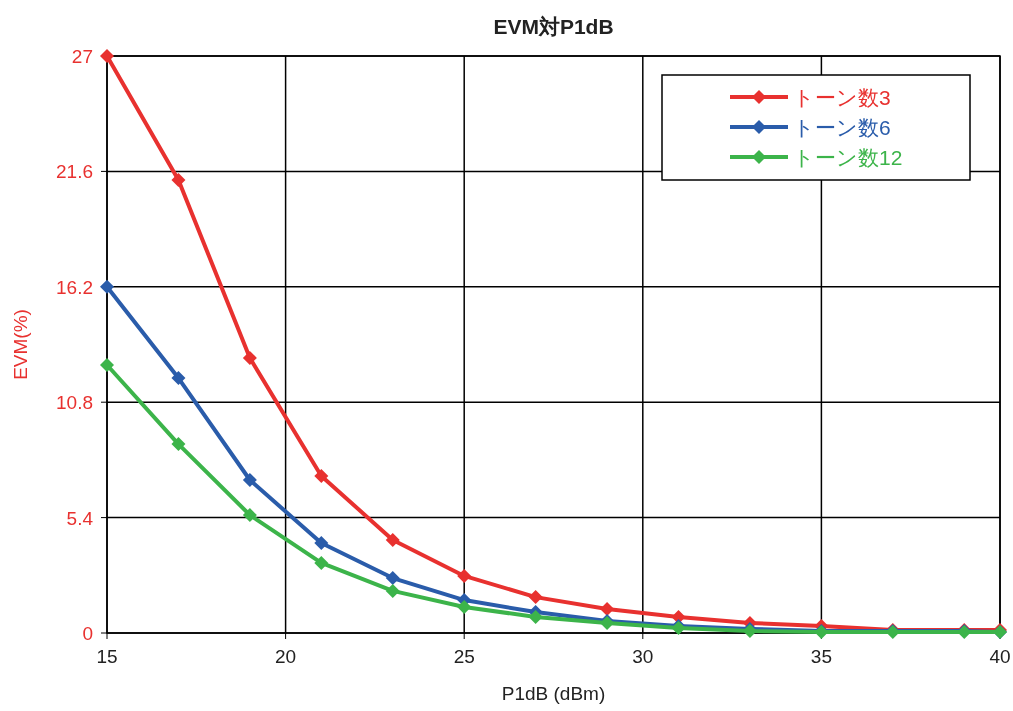 Image resolution: width=1013 pixels, height=711 pixels. Describe the element at coordinates (842, 127) in the screenshot. I see `legend-label: トーン数6` at that location.